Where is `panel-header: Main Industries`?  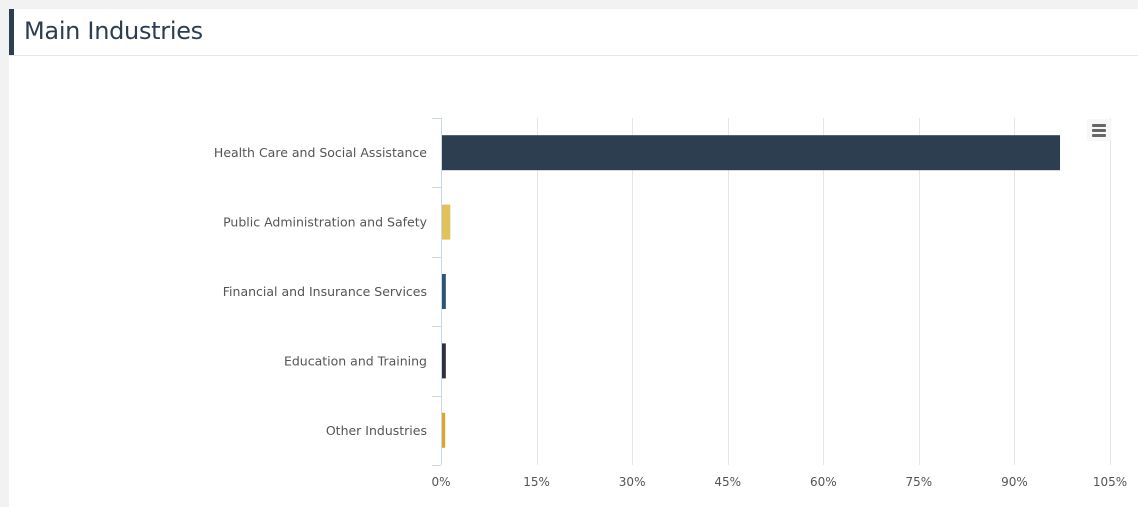
panel-header: Main Industries is located at coordinates (573, 32).